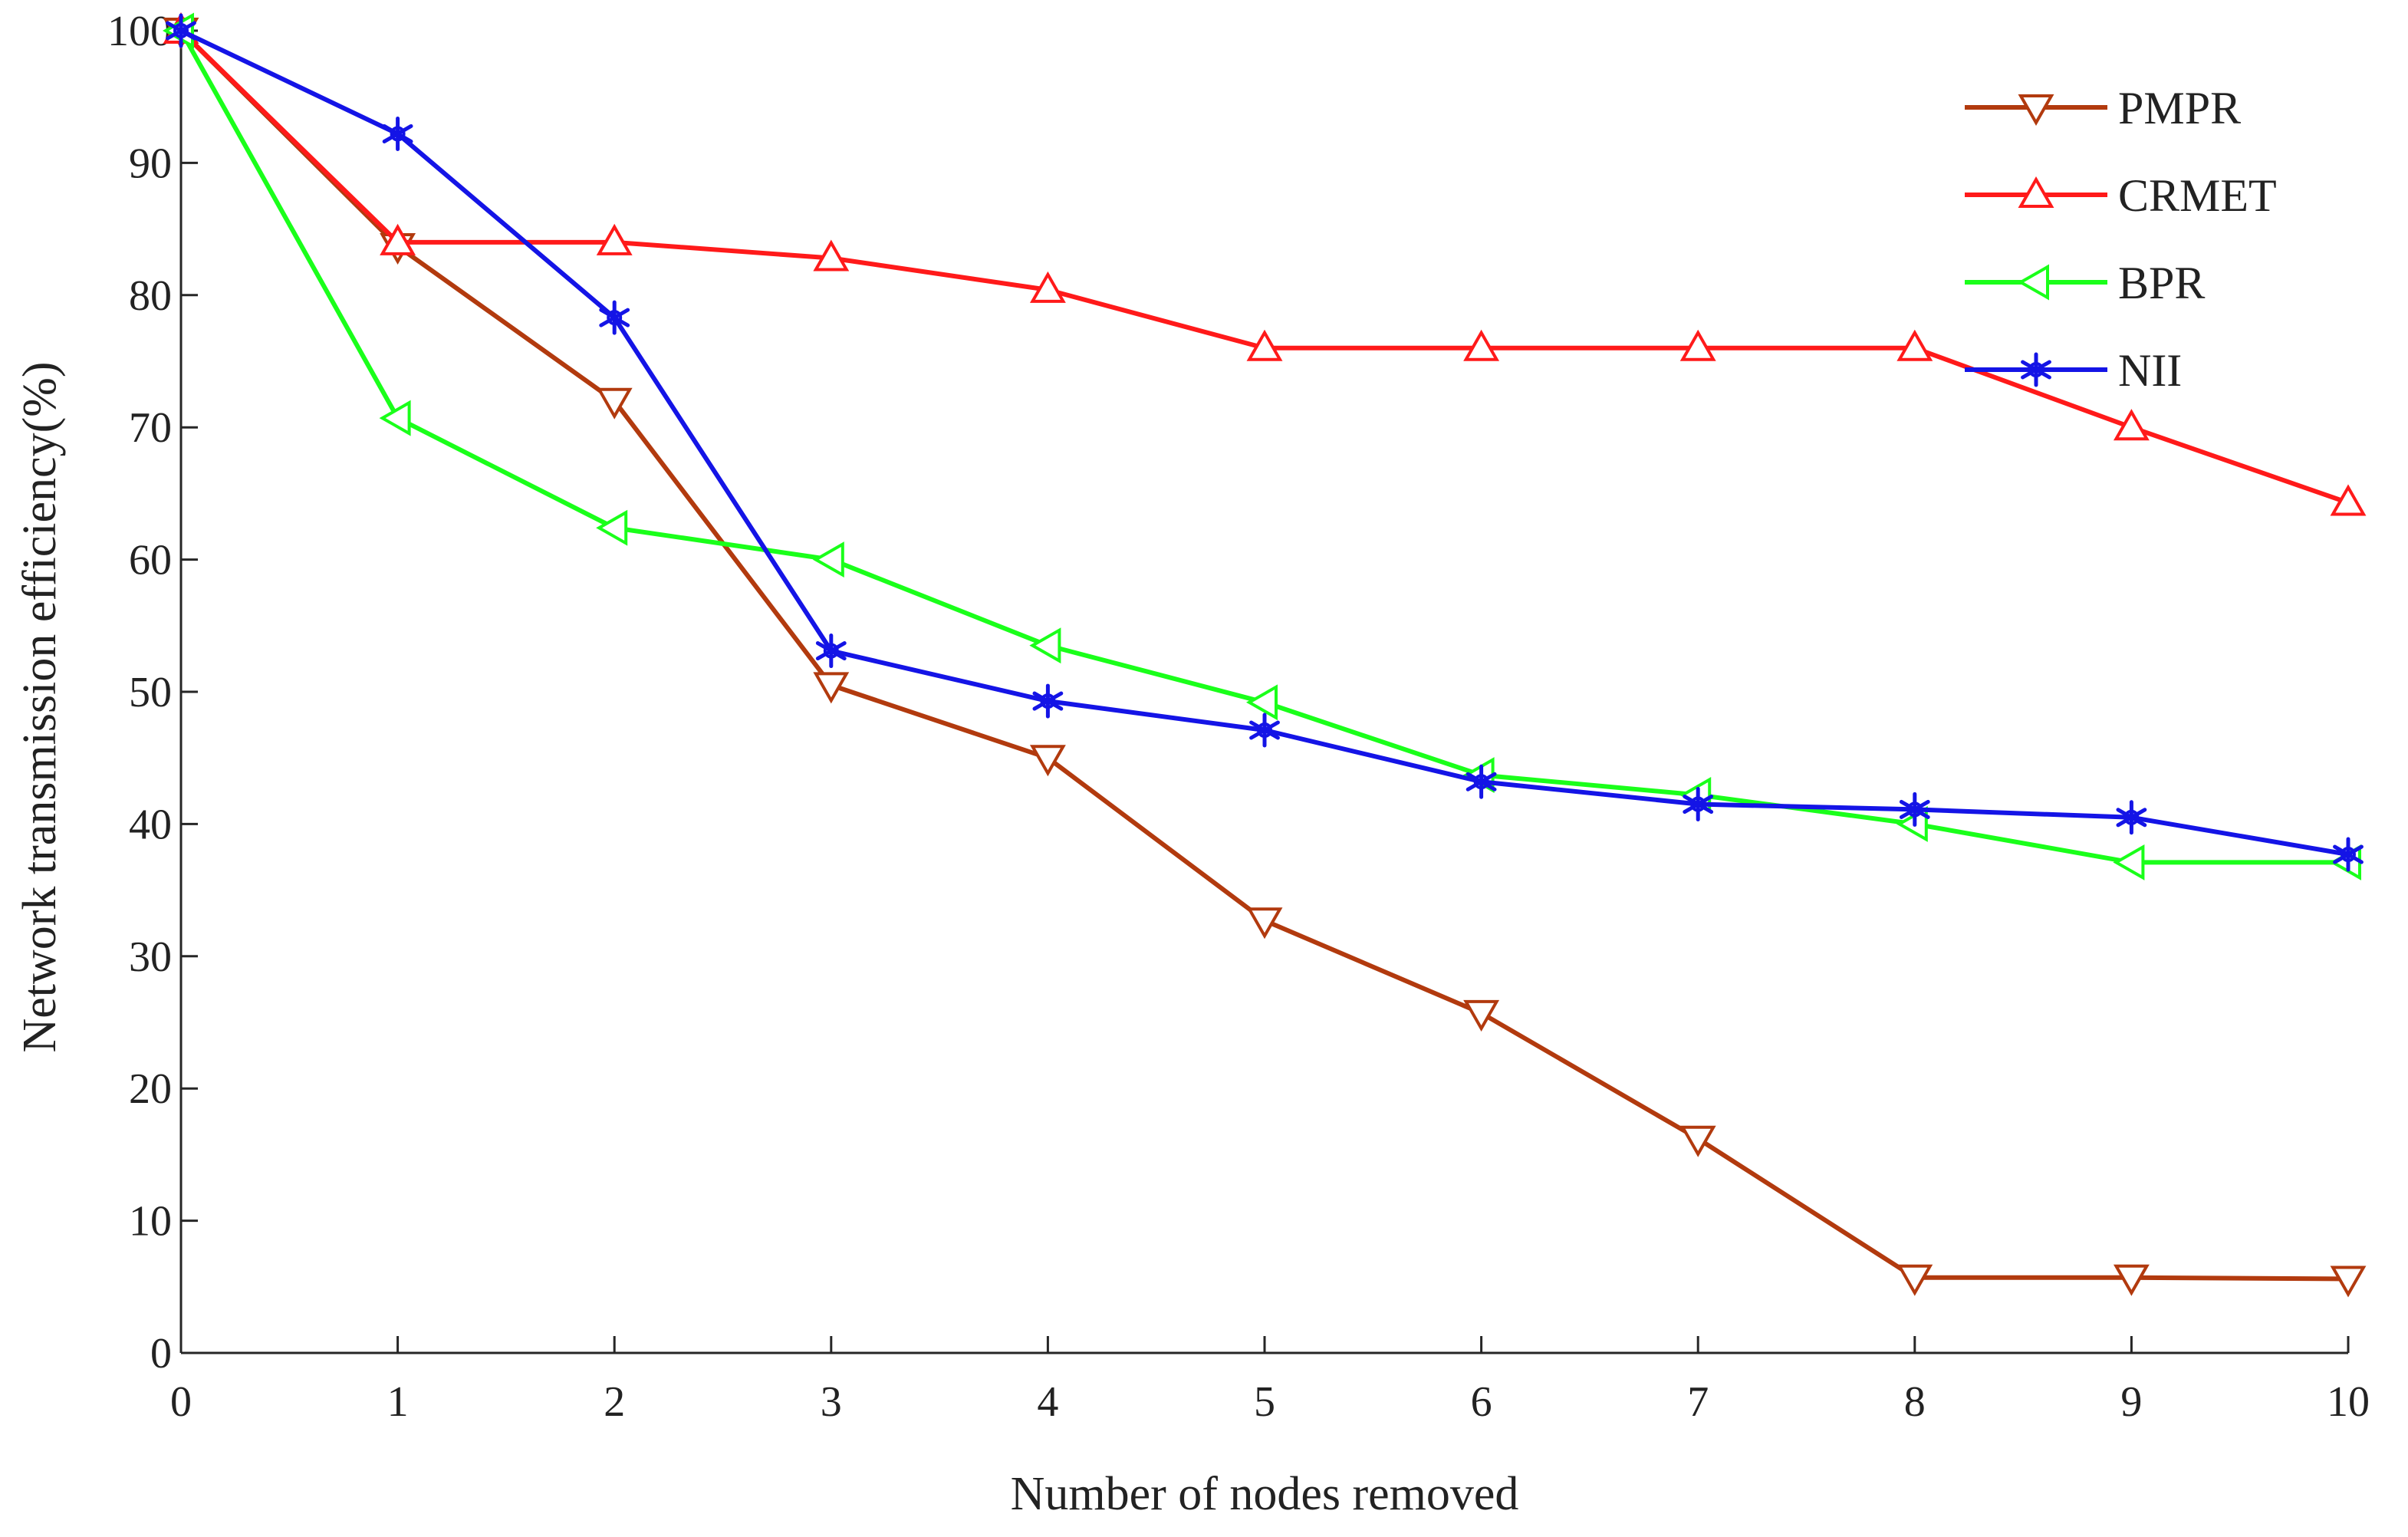 This screenshot has height=1537, width=2408. What do you see at coordinates (2161, 283) in the screenshot?
I see `legend-label-bpr: BPR` at bounding box center [2161, 283].